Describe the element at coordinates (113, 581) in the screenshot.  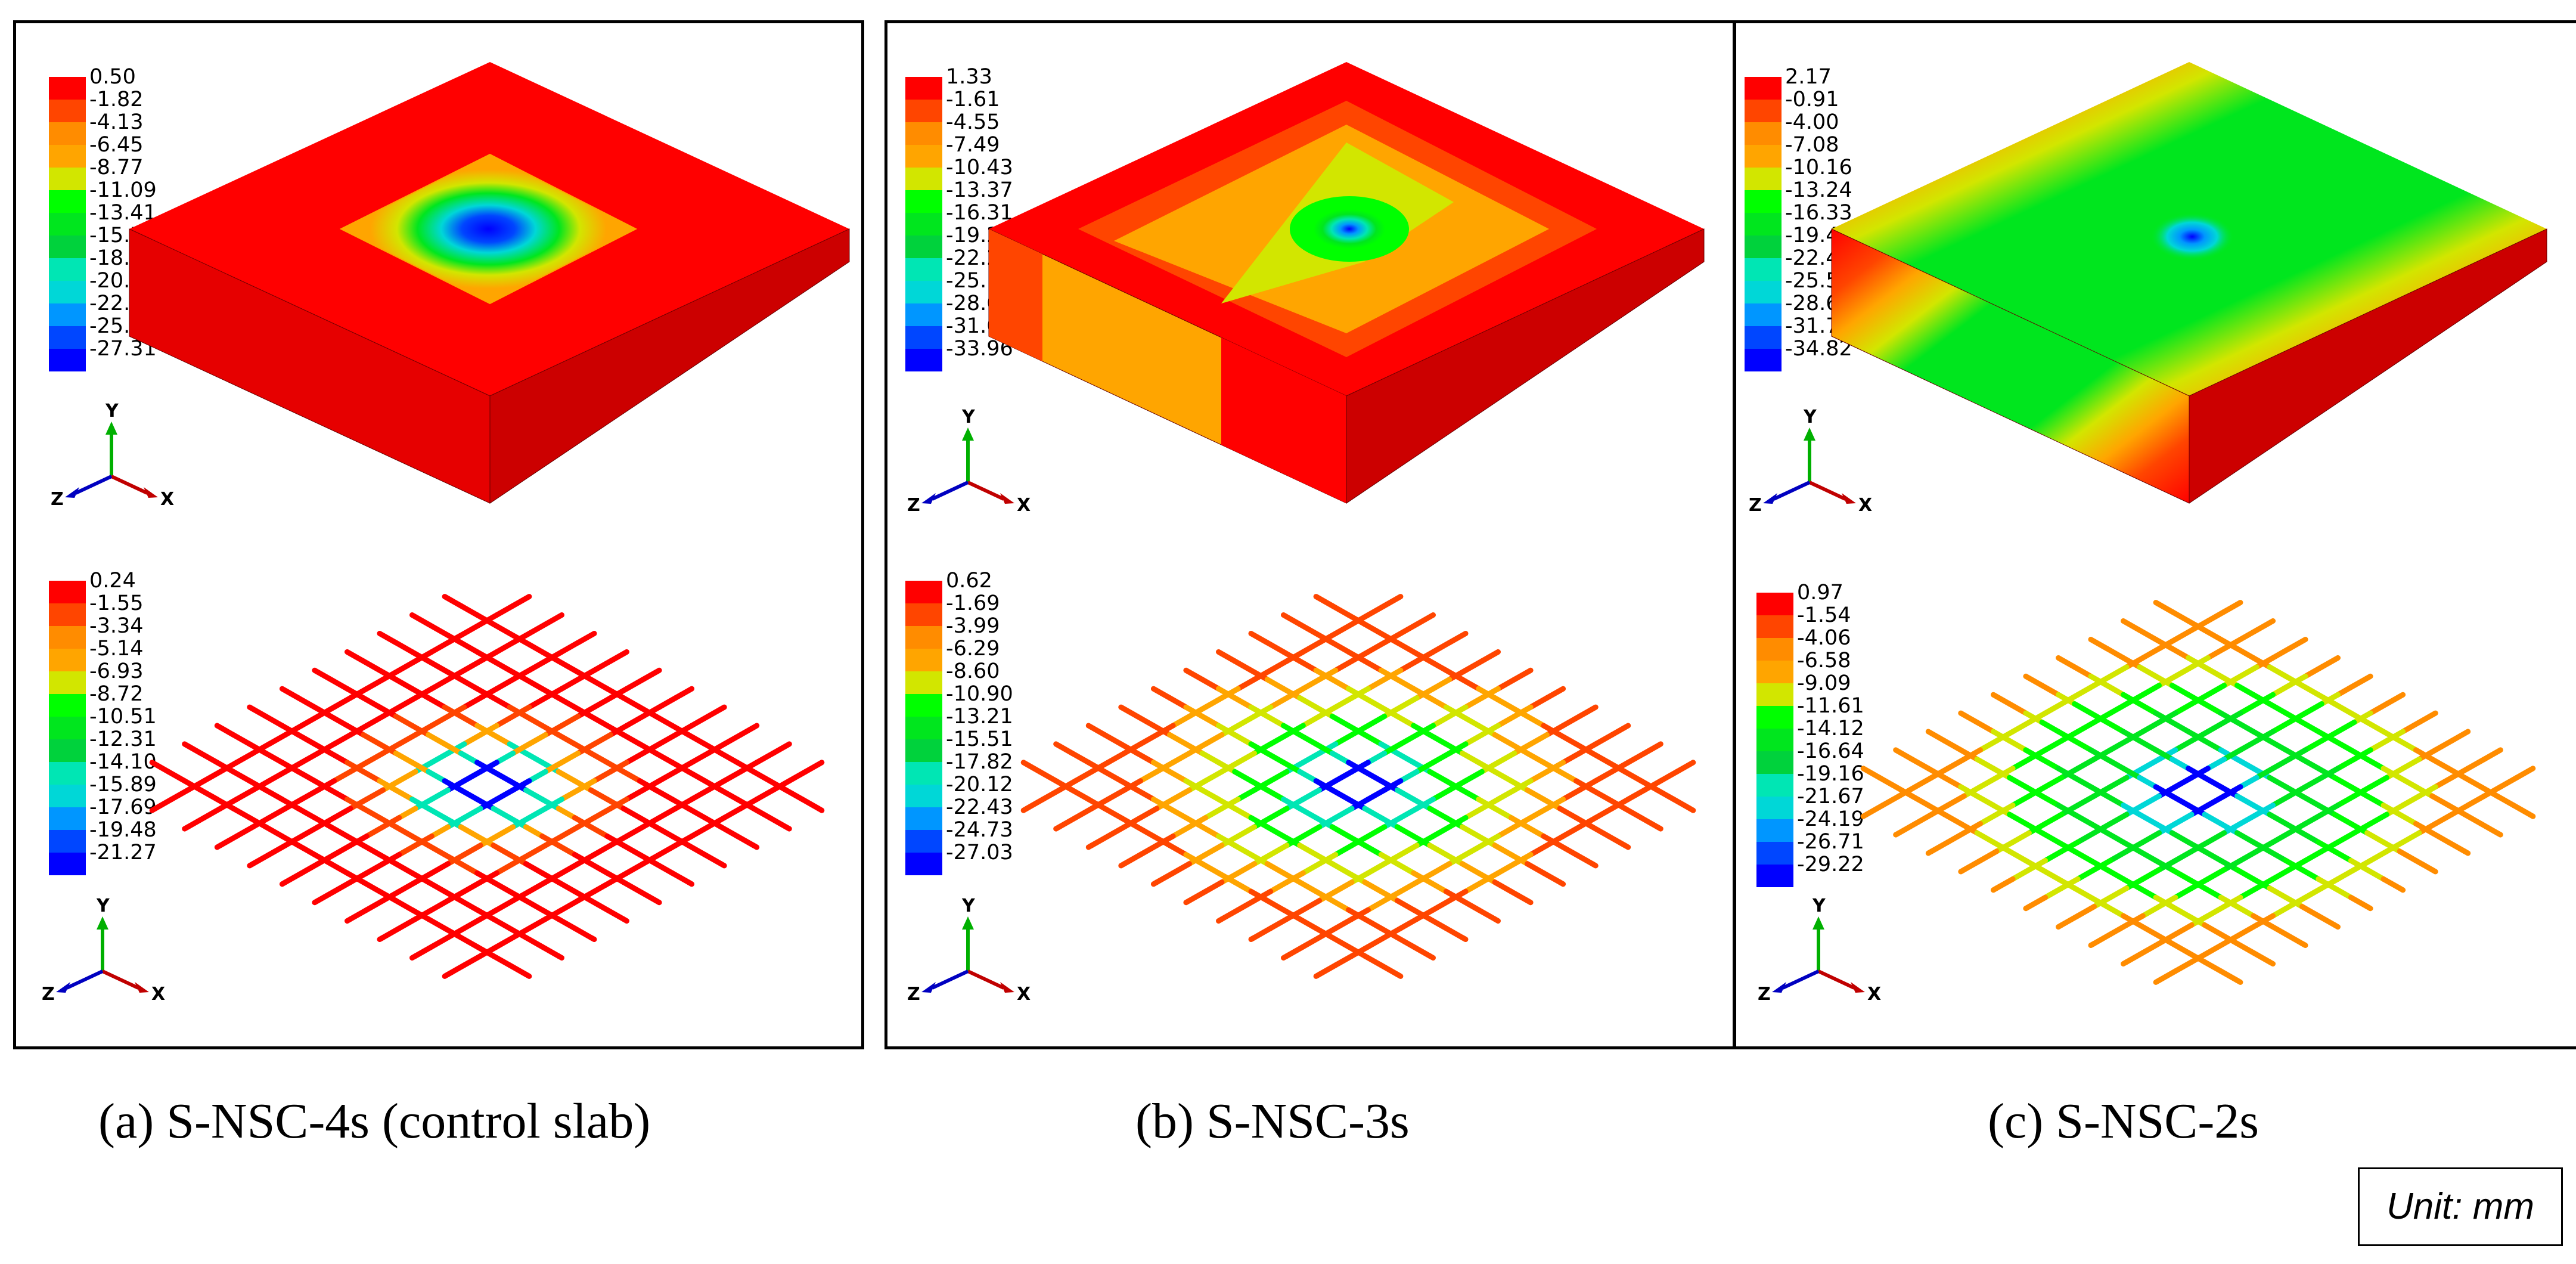
I see `legend-label: 0.24` at that location.